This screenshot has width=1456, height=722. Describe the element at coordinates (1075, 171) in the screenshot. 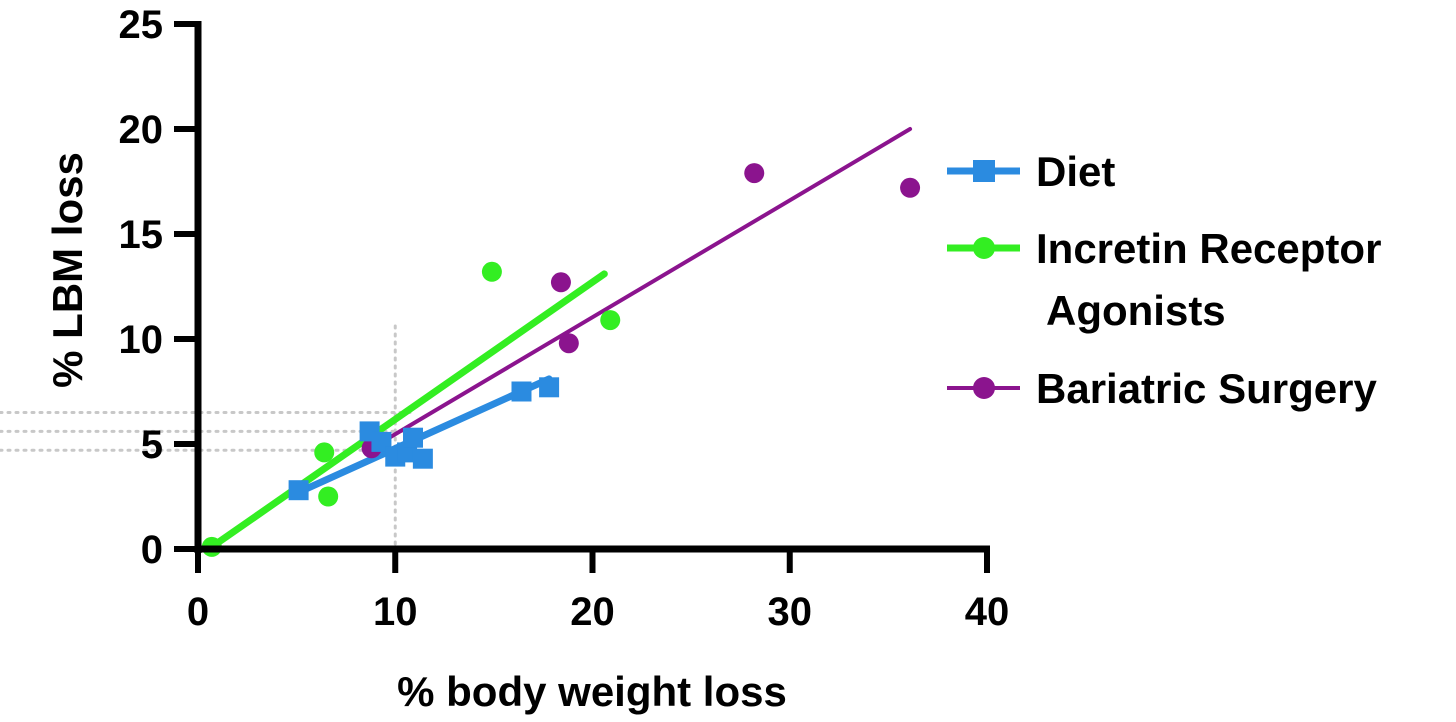

I see `legend-label: Diet` at that location.